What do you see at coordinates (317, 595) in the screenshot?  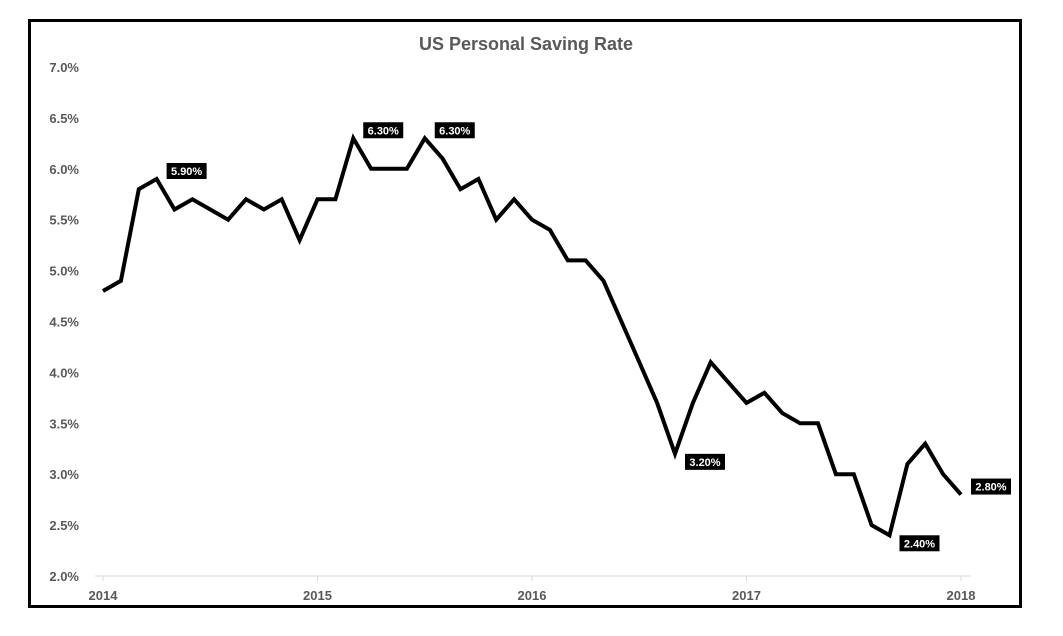 I see `x-tick-label: 2015` at bounding box center [317, 595].